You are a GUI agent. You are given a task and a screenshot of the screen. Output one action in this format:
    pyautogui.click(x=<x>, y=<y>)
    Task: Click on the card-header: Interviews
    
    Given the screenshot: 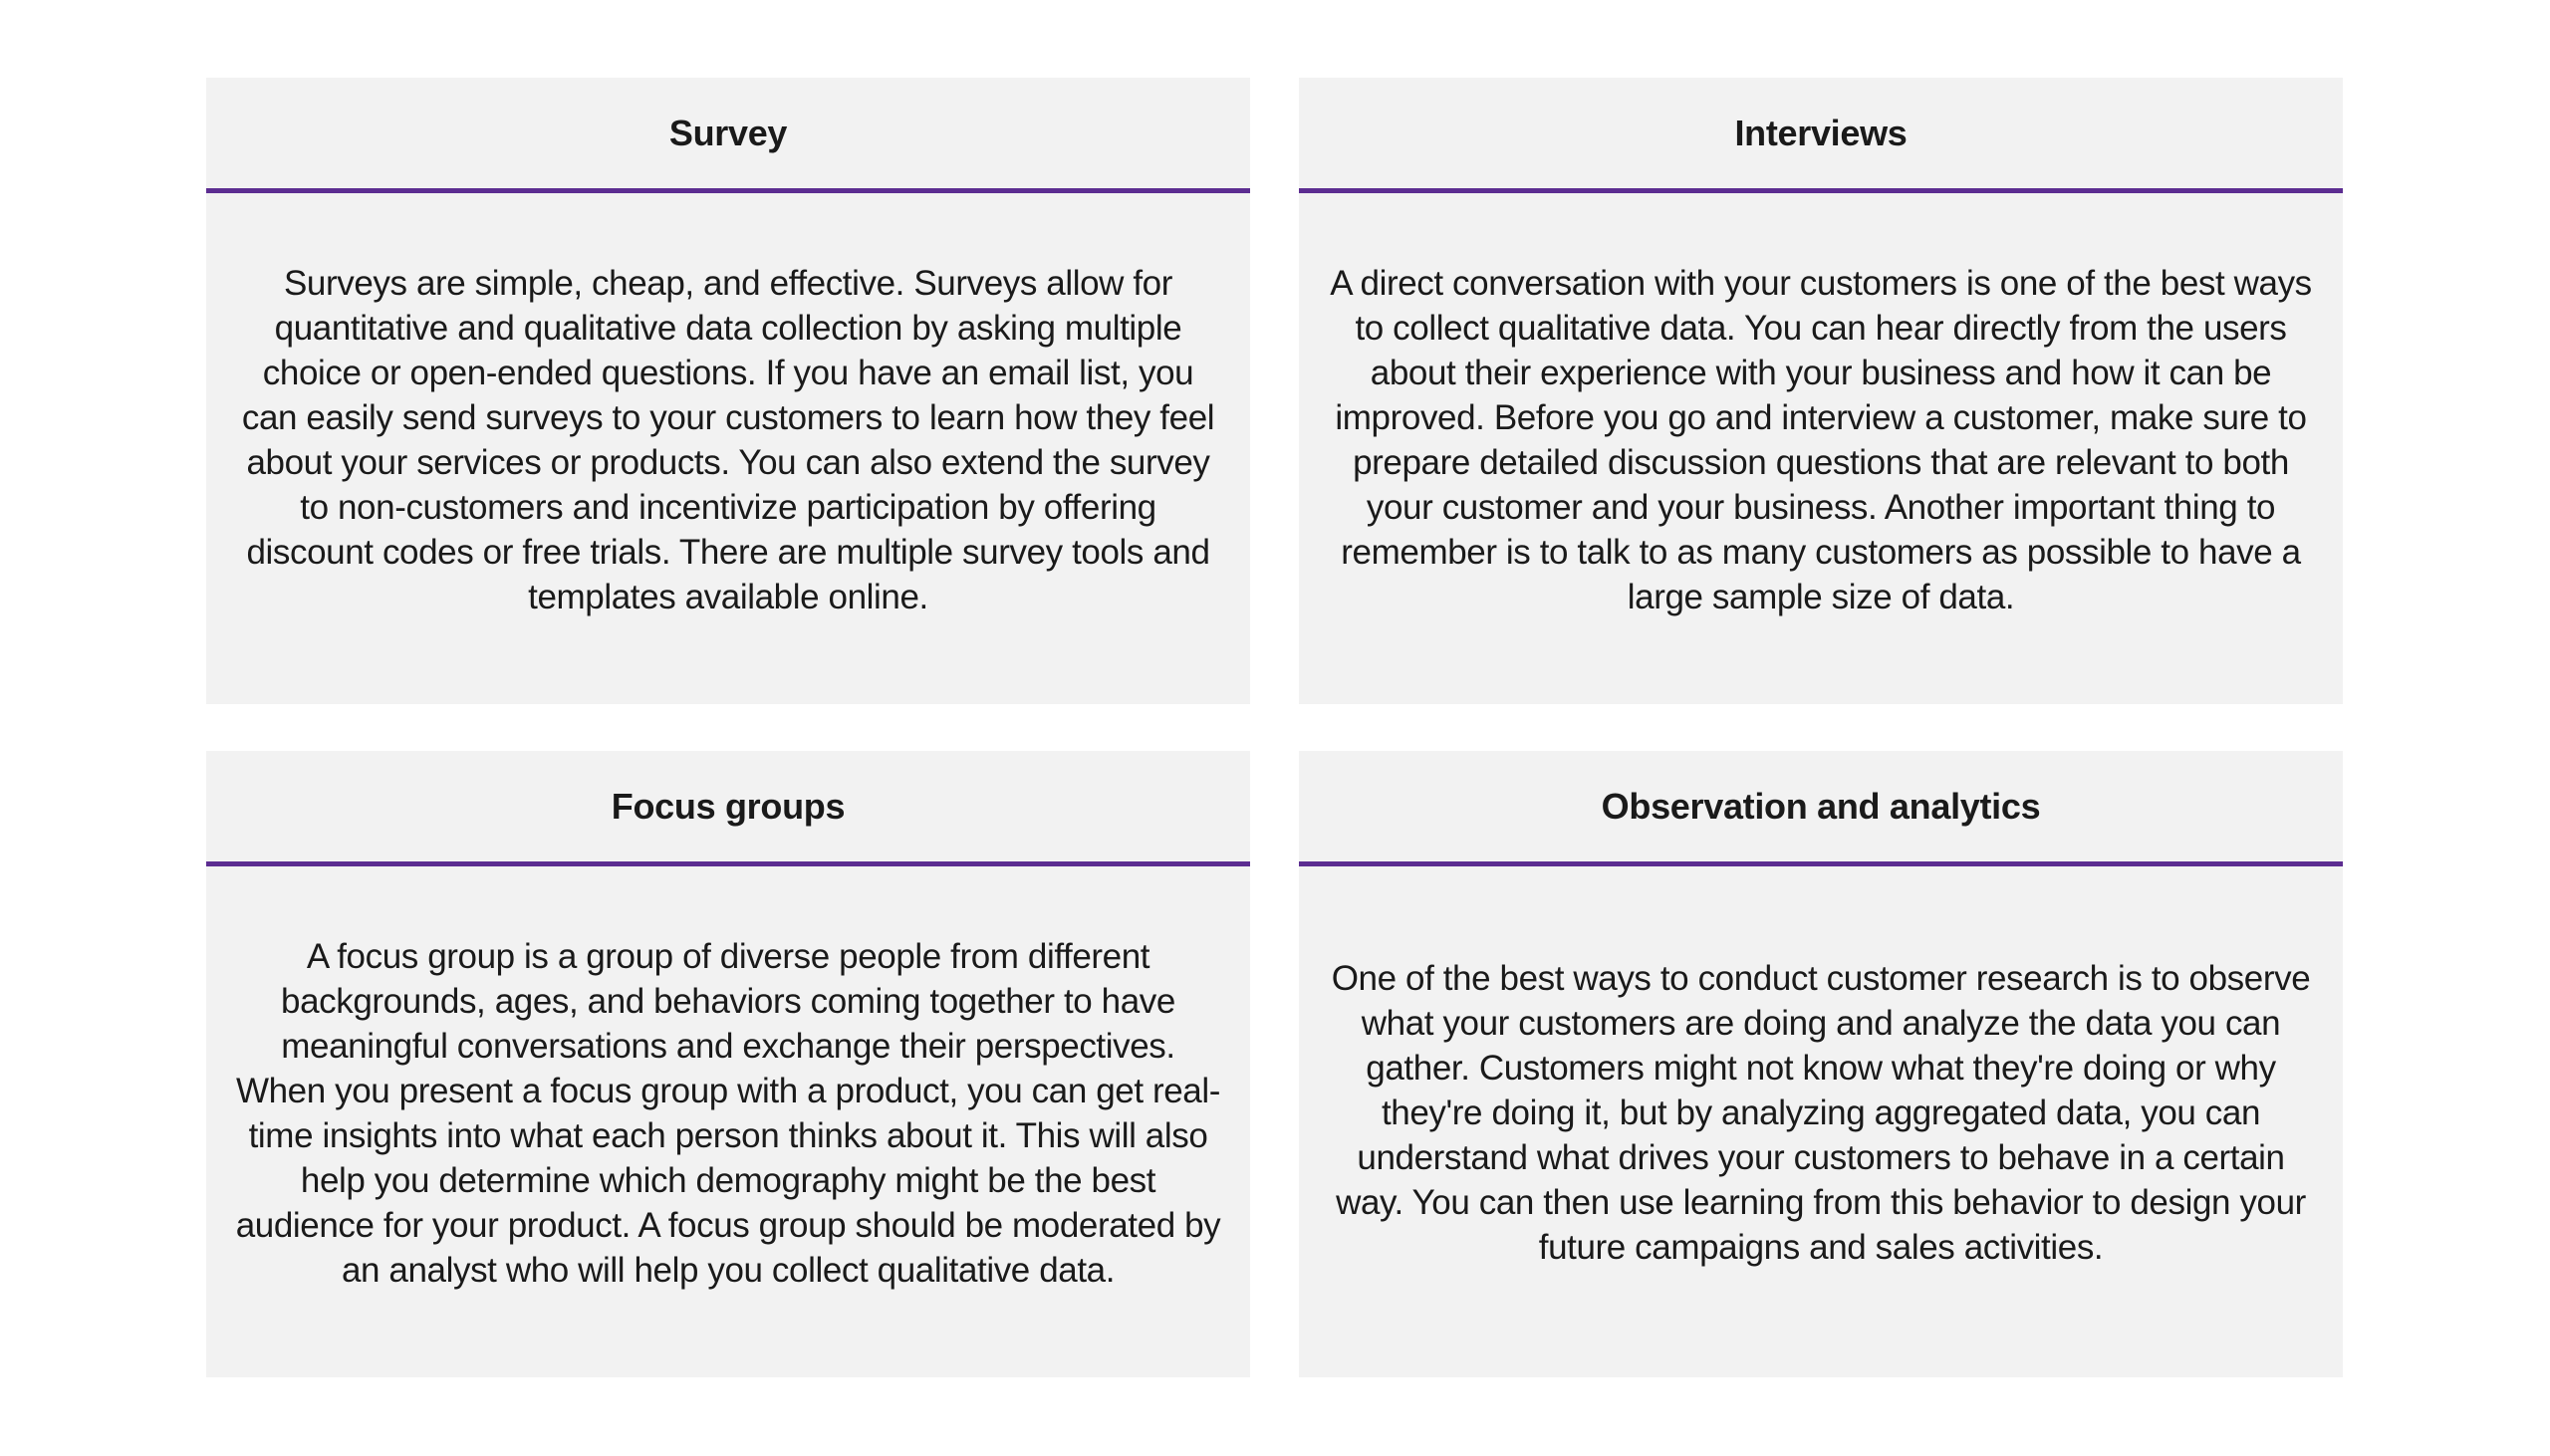 What is the action you would take?
    pyautogui.click(x=1821, y=135)
    